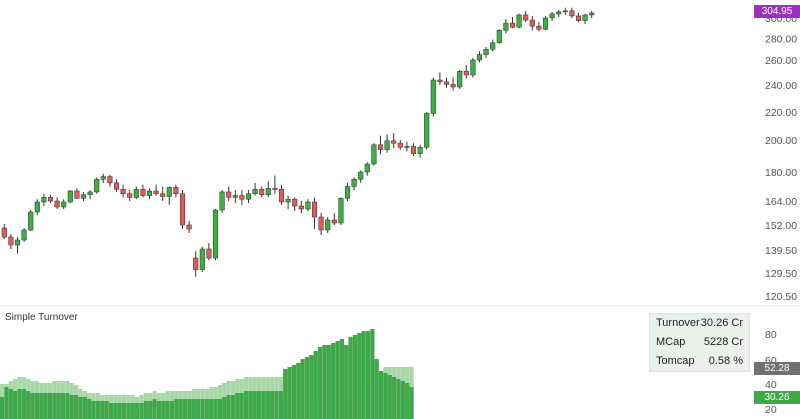 The height and width of the screenshot is (419, 800). I want to click on info-label: Turnover, so click(678, 323).